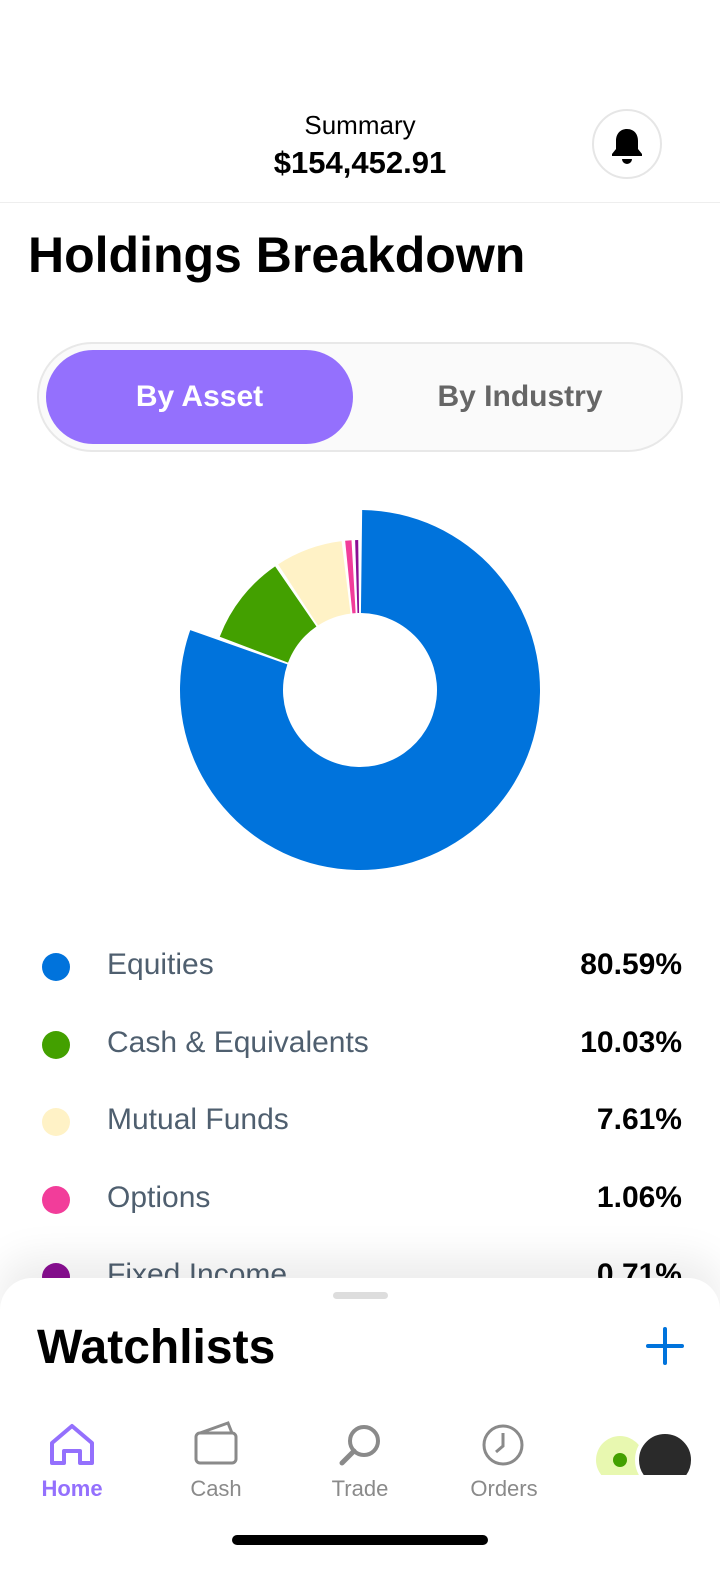 This screenshot has width=720, height=1578. What do you see at coordinates (72, 1488) in the screenshot?
I see `tab-label: Home` at bounding box center [72, 1488].